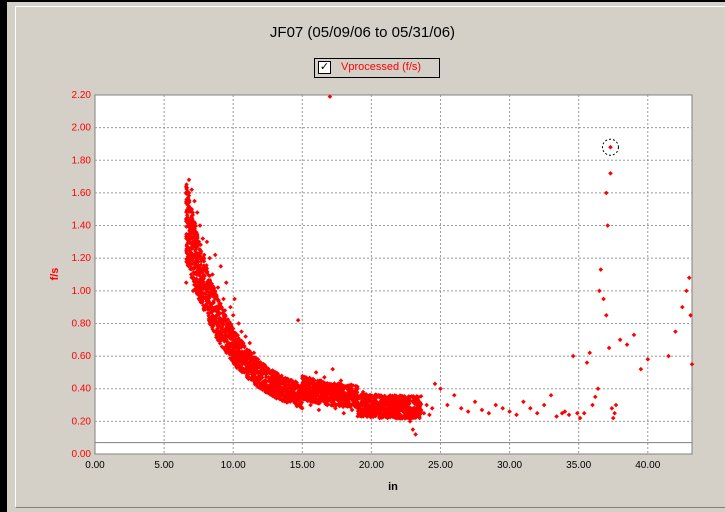 The width and height of the screenshot is (725, 512). Describe the element at coordinates (82, 193) in the screenshot. I see `y-tick-label: 1.60` at that location.